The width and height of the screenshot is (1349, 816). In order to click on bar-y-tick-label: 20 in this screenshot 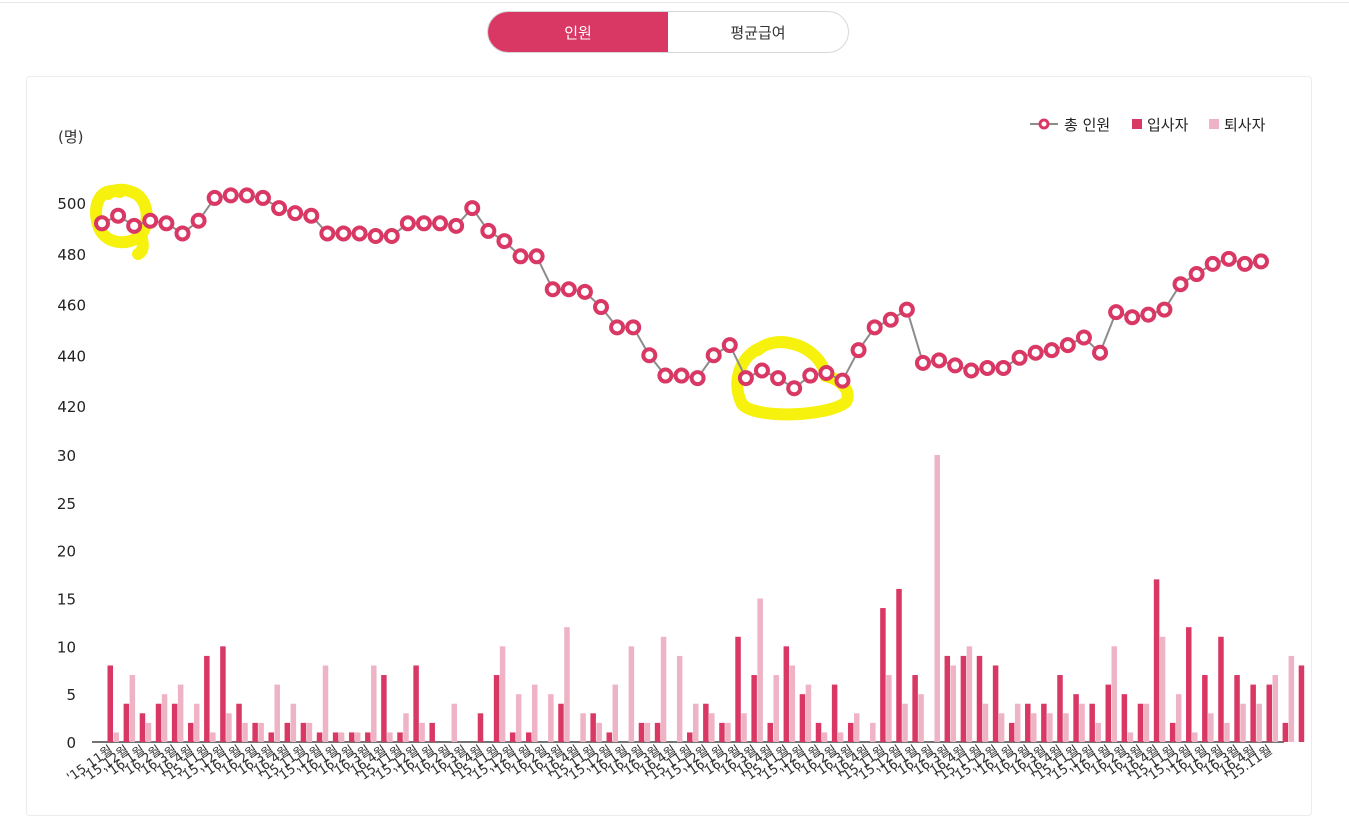, I will do `click(66, 552)`.